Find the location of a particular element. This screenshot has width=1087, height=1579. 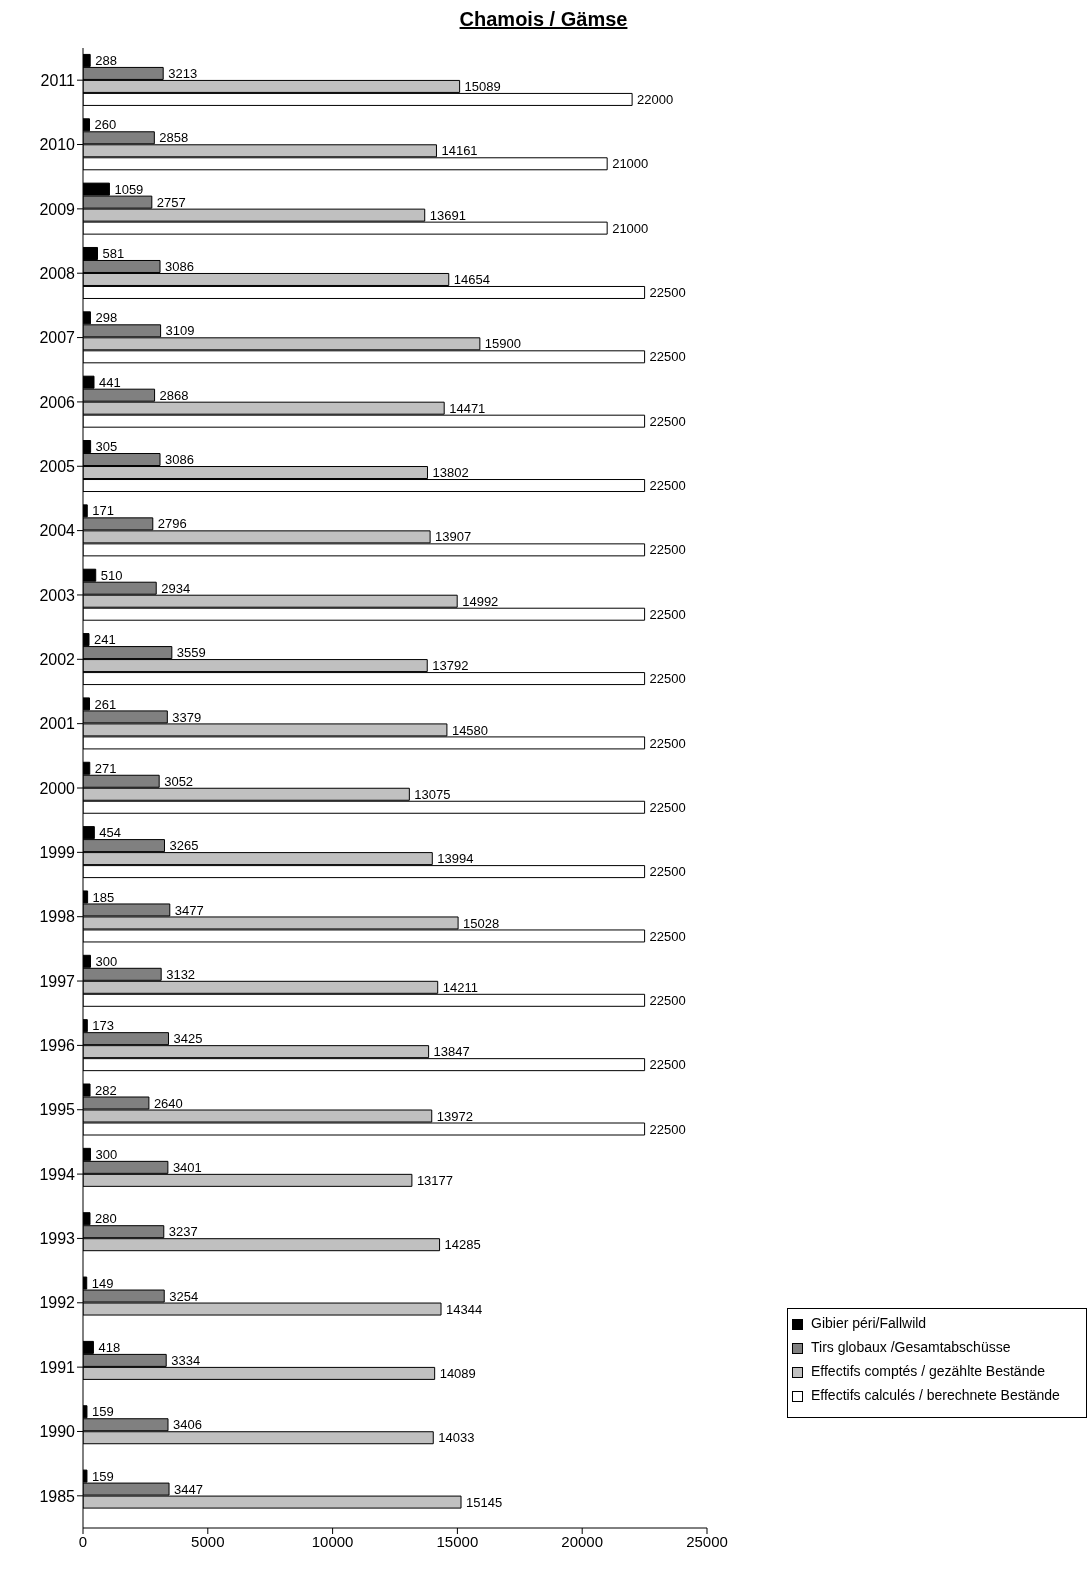

y-tick-label: 2009 is located at coordinates (57, 209).